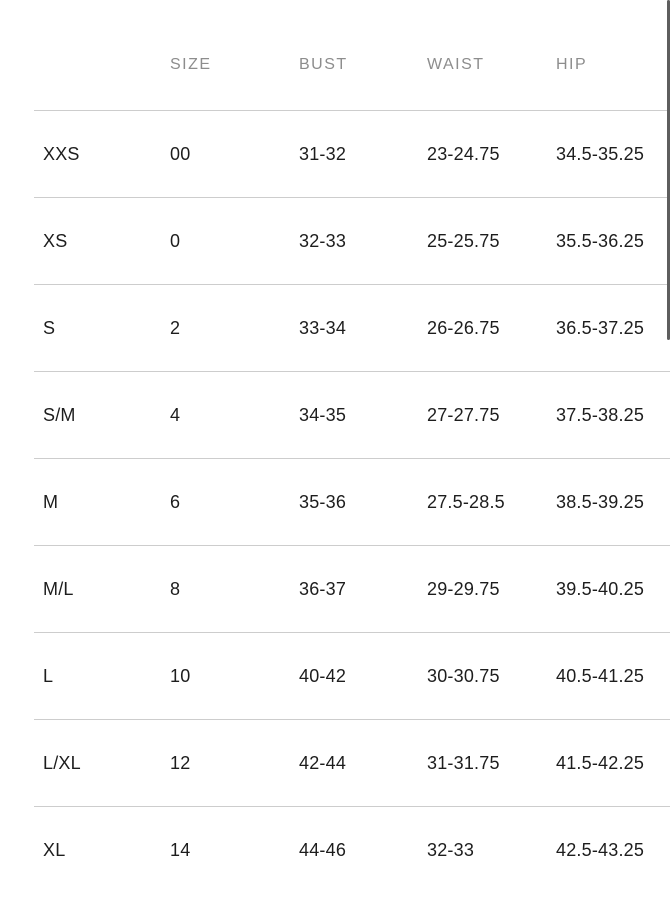  Describe the element at coordinates (180, 849) in the screenshot. I see `size-number-cell: 14` at that location.